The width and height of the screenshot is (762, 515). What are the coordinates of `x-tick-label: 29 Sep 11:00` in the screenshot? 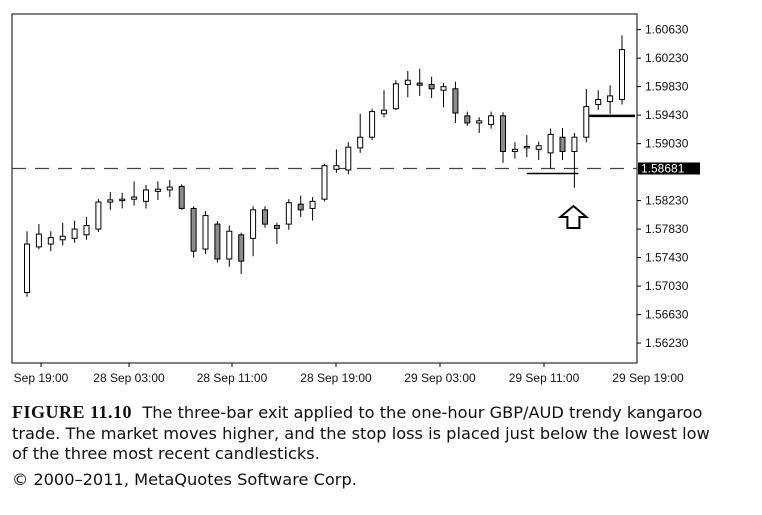 It's located at (544, 378).